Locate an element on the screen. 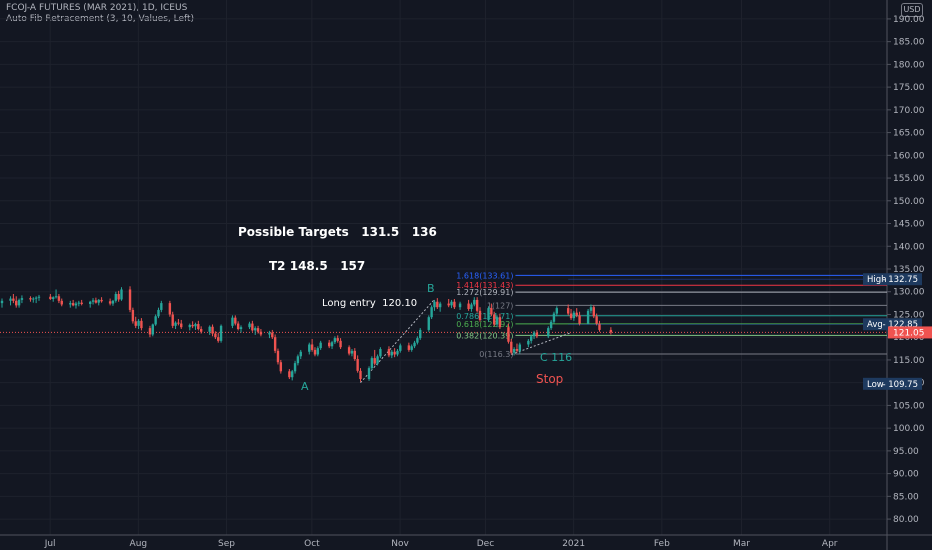  y-axis-label: 155.00 is located at coordinates (909, 179).